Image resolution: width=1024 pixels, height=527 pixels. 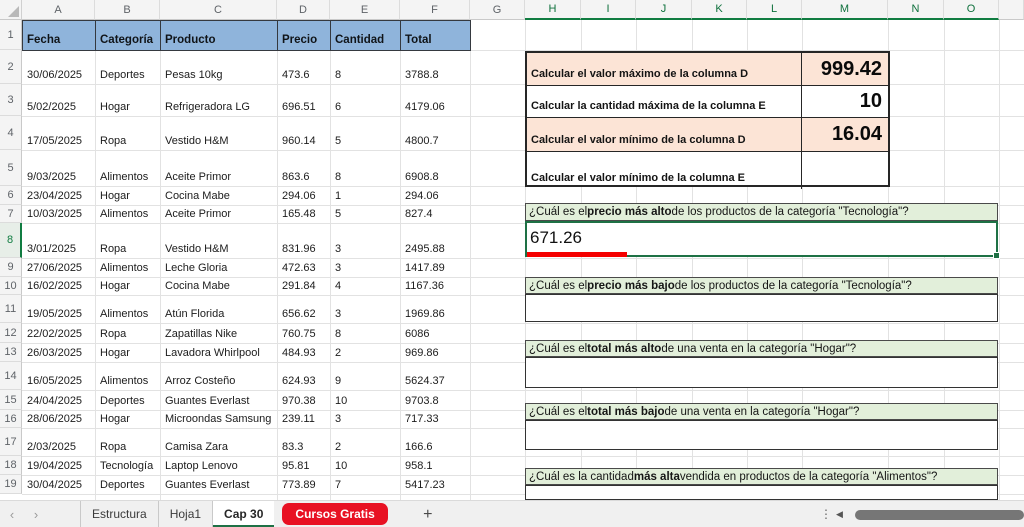 I want to click on cell-C16: Microondas Samsung, so click(x=218, y=419).